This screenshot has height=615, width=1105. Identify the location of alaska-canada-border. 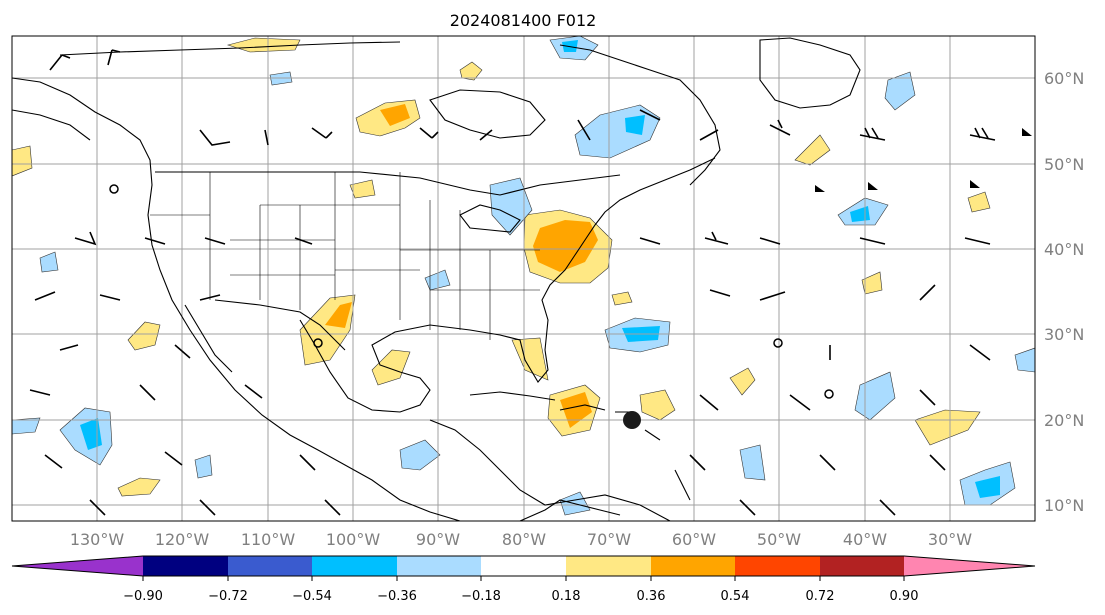
(51, 125).